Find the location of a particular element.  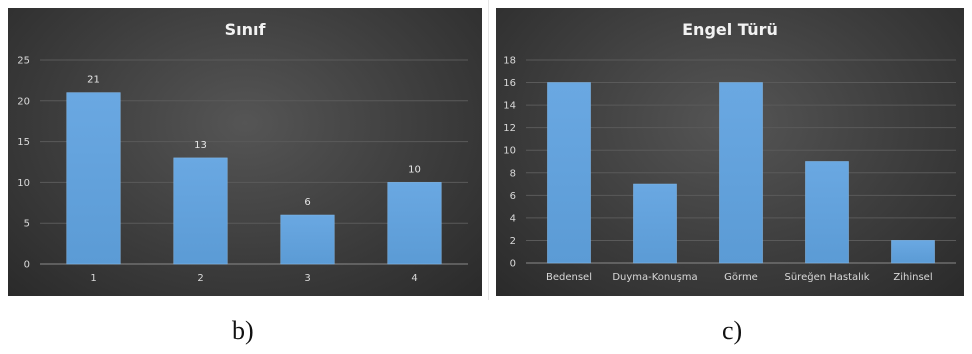

x-tick-label: Görme is located at coordinates (741, 277).